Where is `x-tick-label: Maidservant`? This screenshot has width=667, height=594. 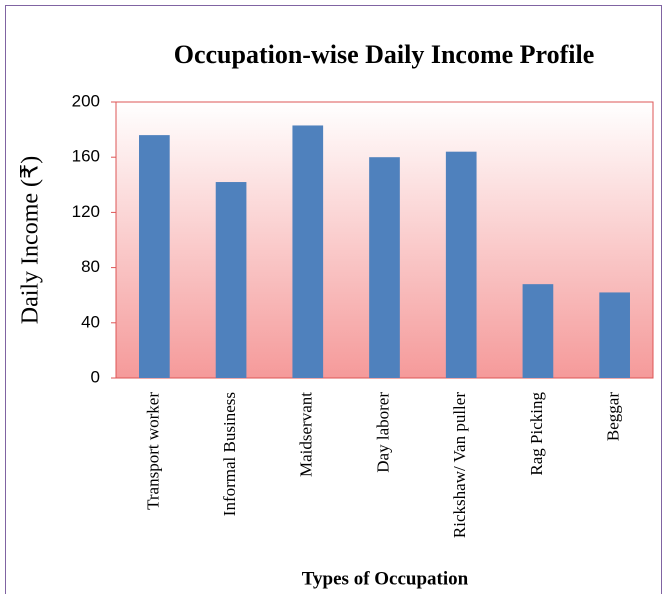 x-tick-label: Maidservant is located at coordinates (306, 434).